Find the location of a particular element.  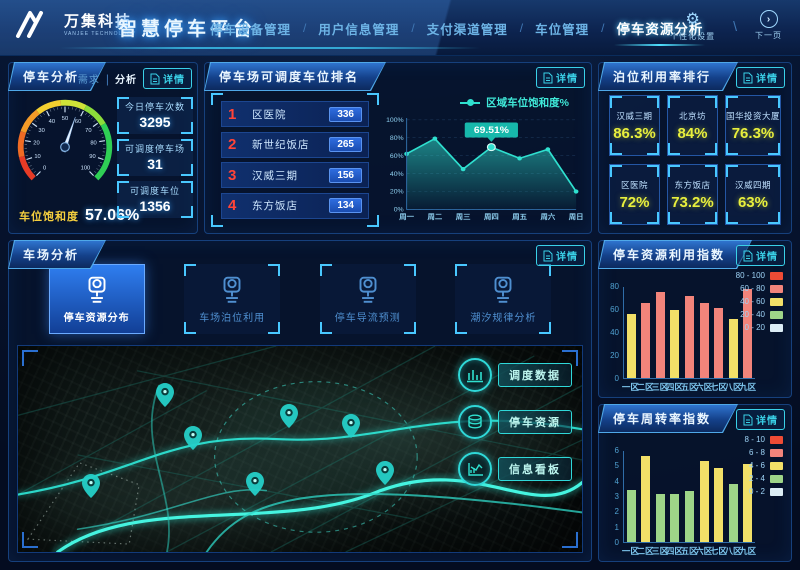

stat-value: 31 is located at coordinates (155, 164).